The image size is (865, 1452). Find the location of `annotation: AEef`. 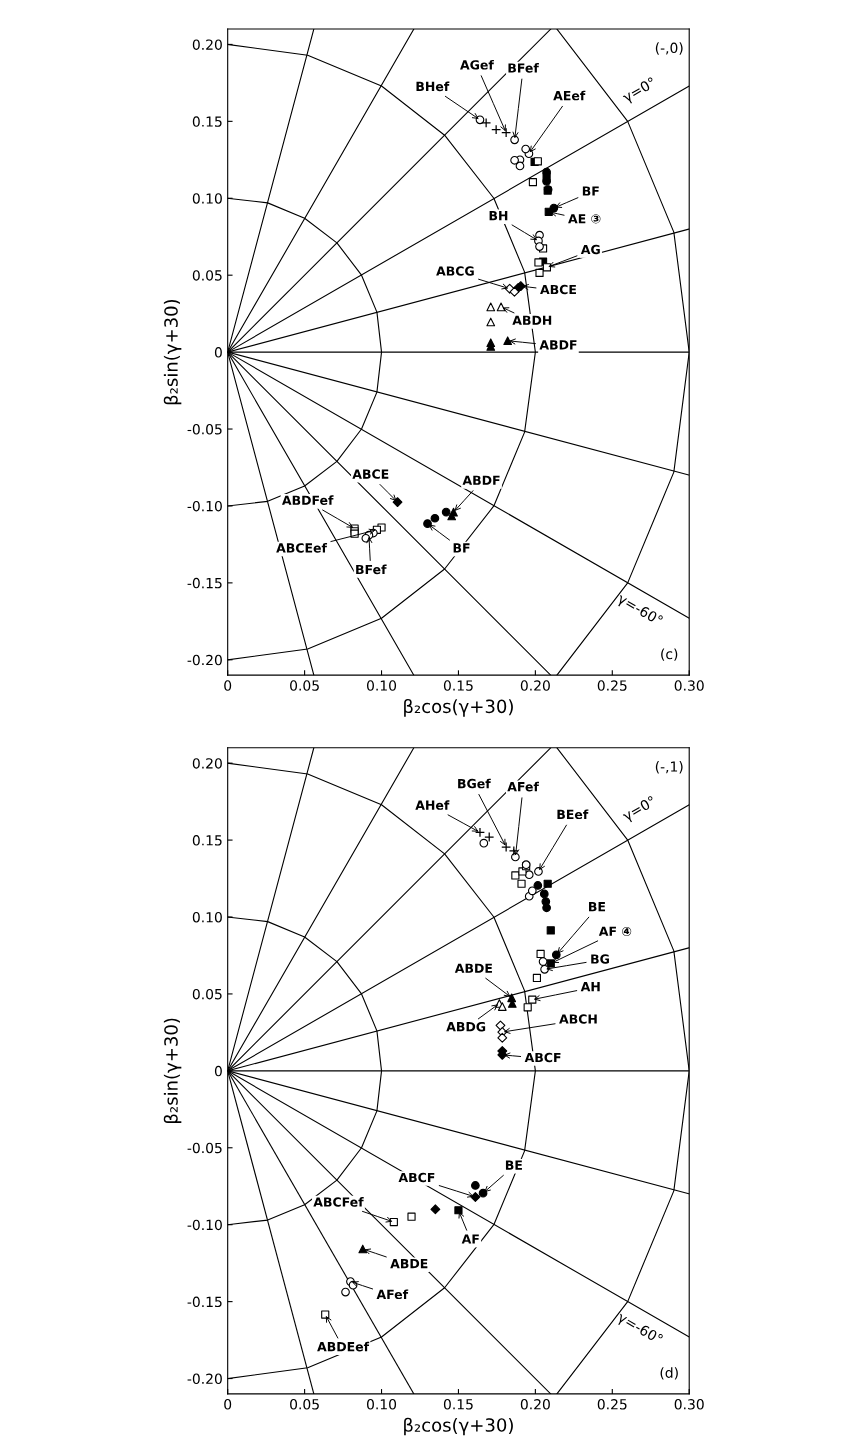

annotation: AEef is located at coordinates (569, 95).